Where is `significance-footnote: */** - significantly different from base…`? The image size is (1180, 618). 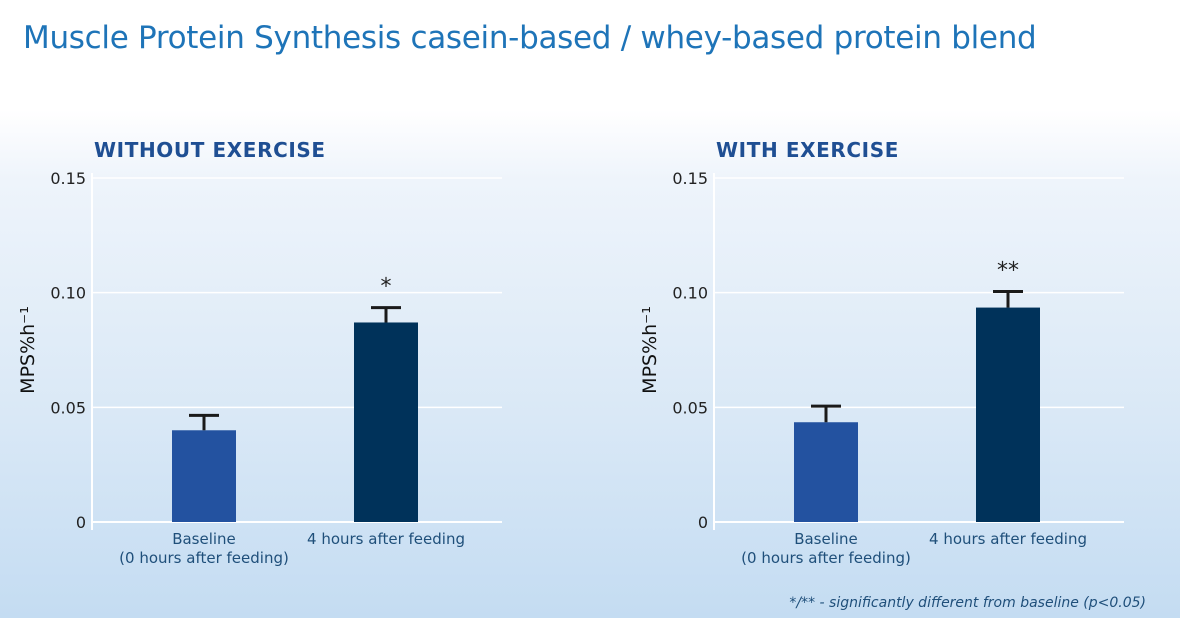 significance-footnote: */** - significantly different from base… is located at coordinates (967, 603).